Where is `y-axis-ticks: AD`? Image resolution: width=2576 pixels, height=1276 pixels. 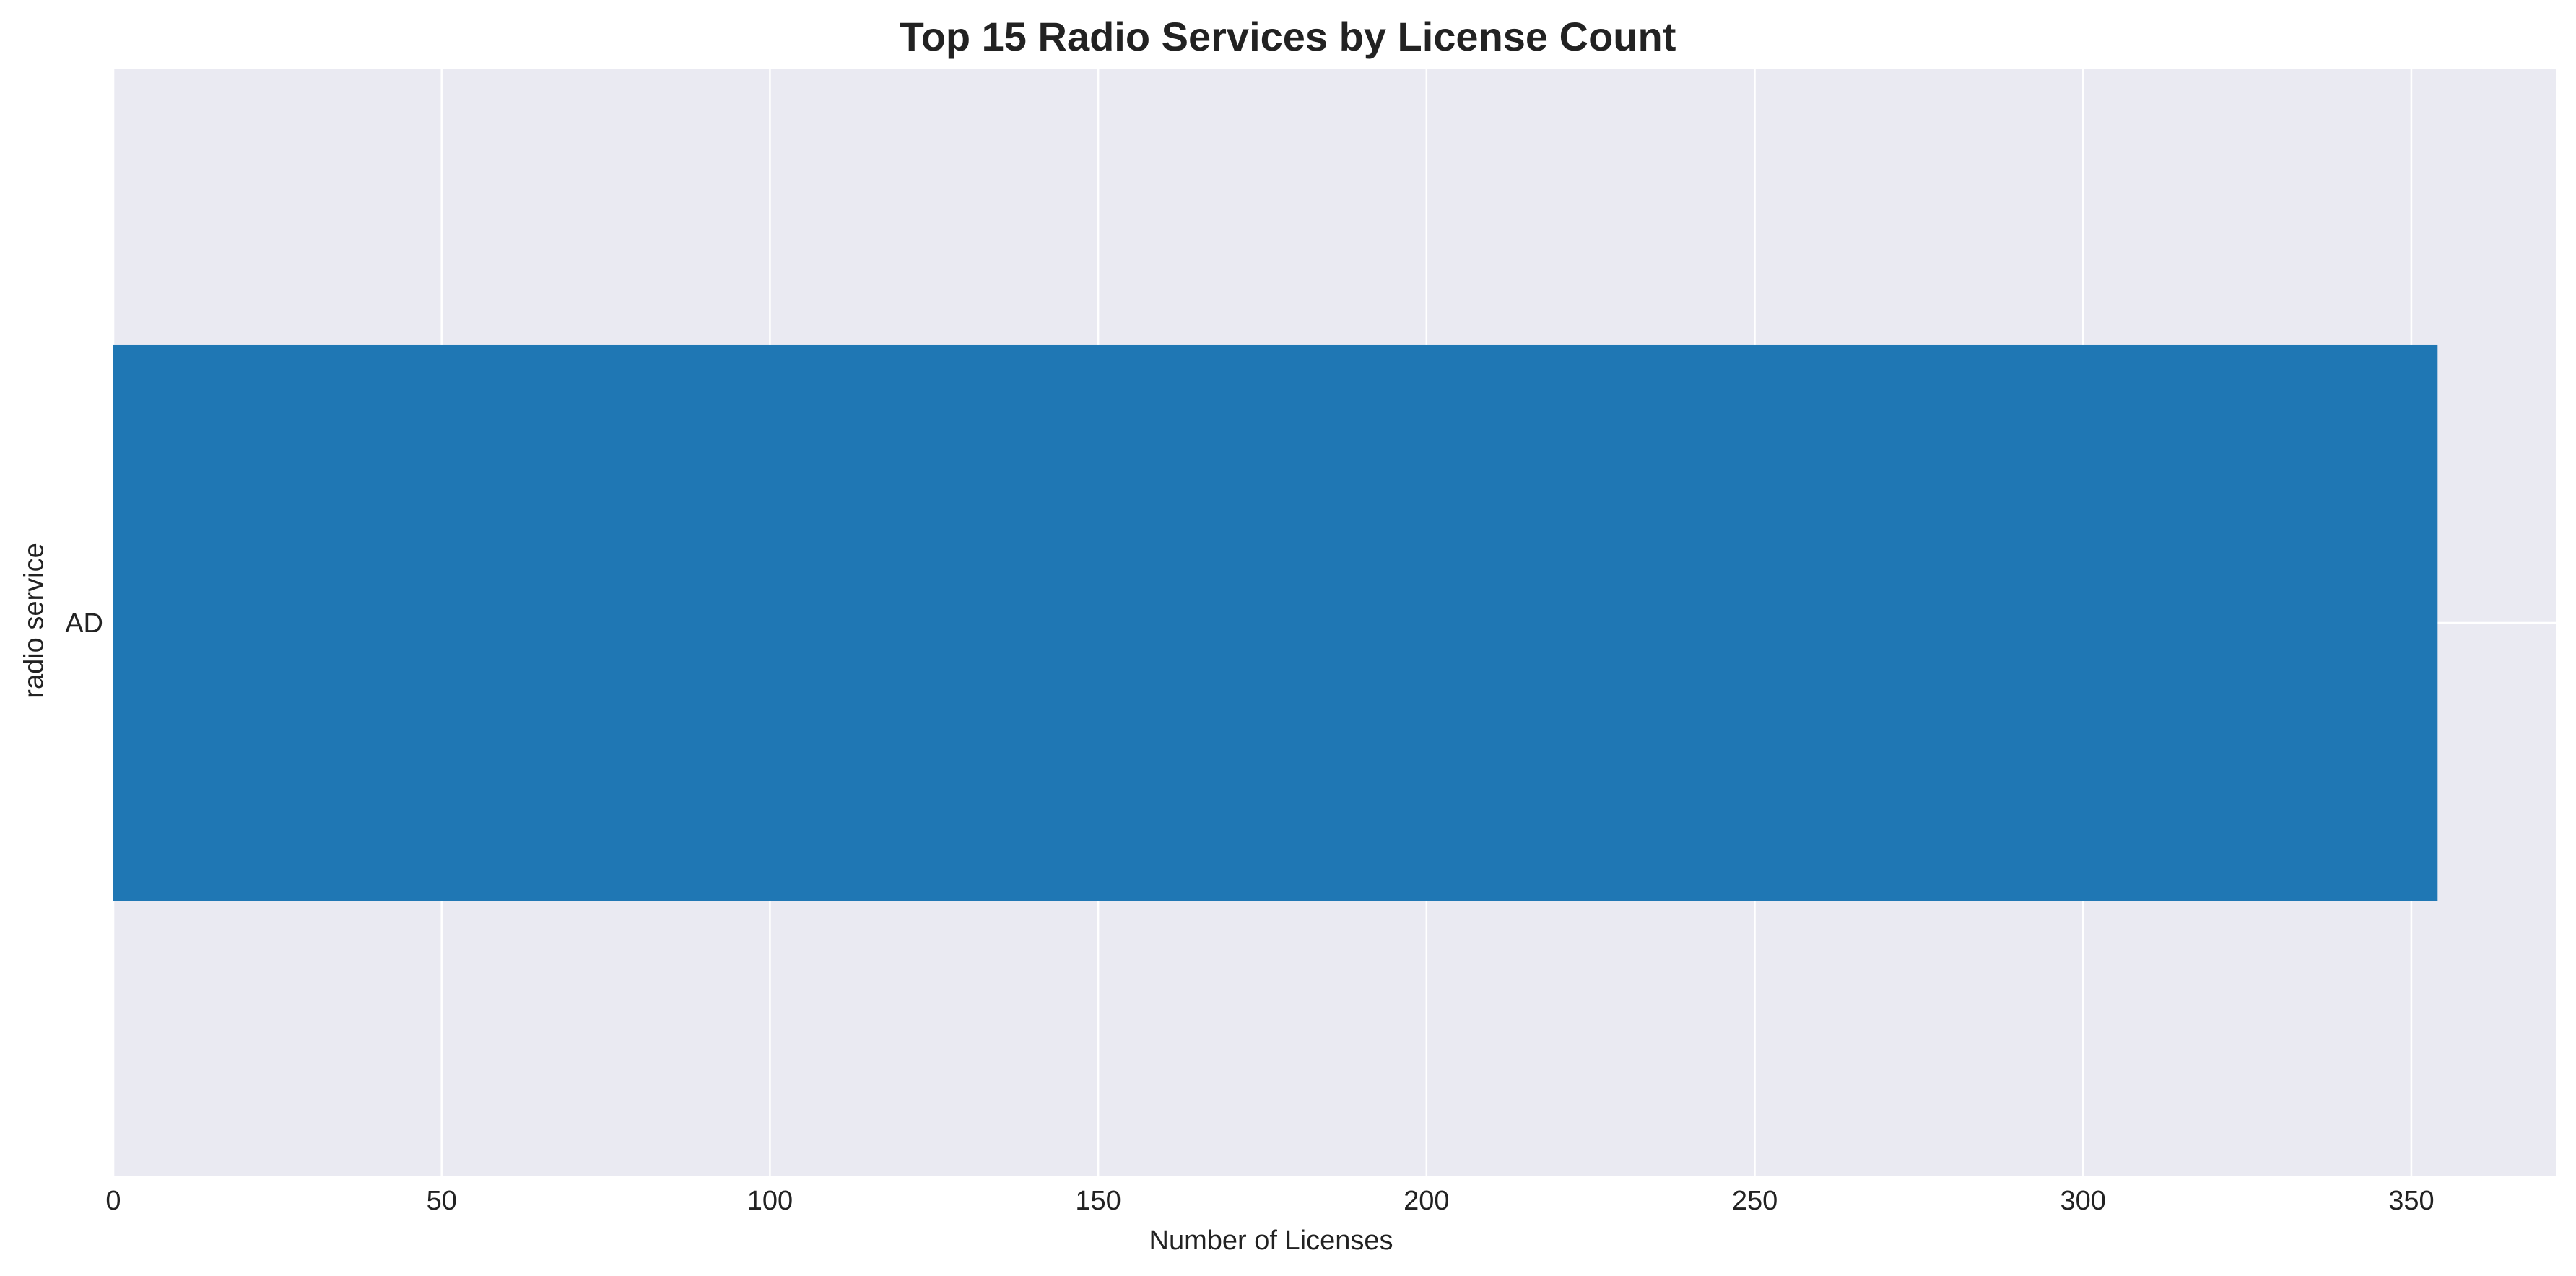
y-axis-ticks: AD is located at coordinates (84, 623).